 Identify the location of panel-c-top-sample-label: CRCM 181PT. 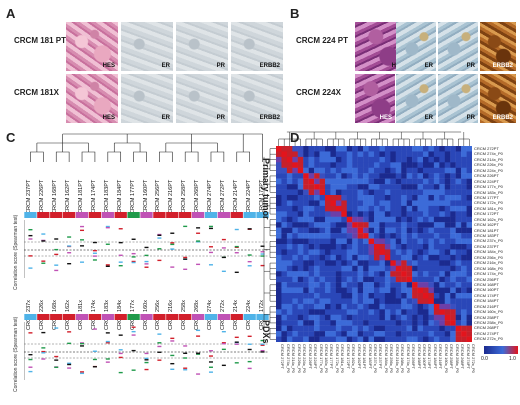
(81, 196).